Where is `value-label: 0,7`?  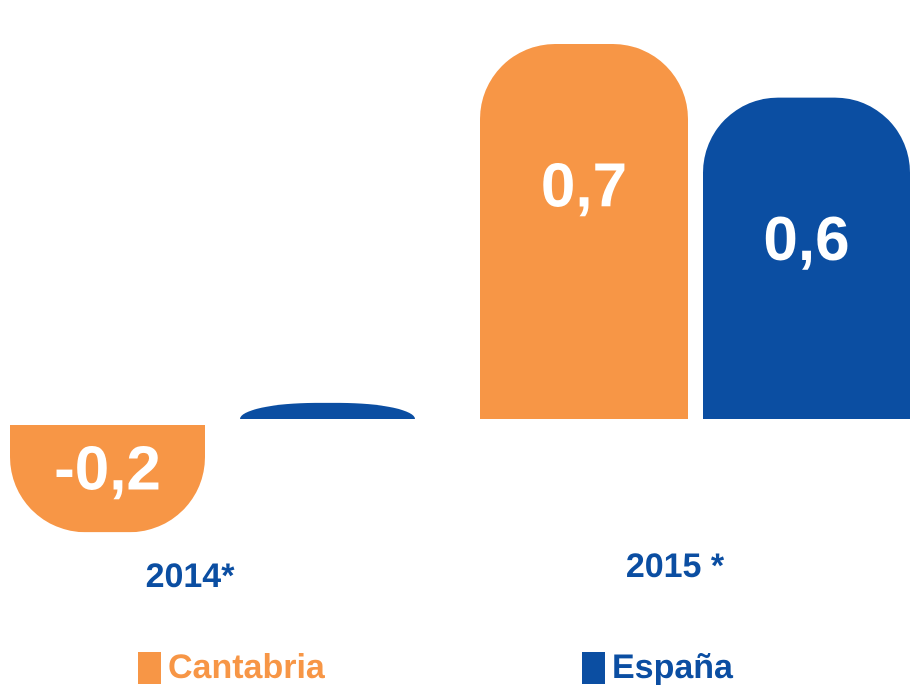 value-label: 0,7 is located at coordinates (584, 185).